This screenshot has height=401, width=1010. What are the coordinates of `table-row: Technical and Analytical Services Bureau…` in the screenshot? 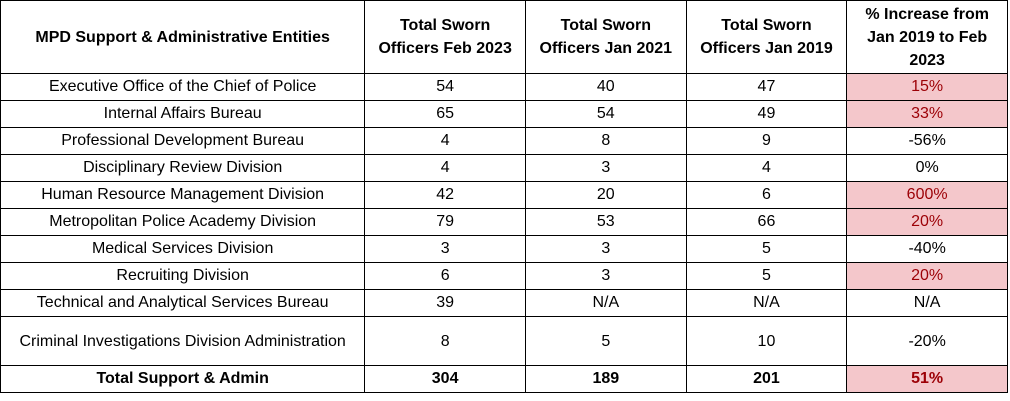 It's located at (504, 303).